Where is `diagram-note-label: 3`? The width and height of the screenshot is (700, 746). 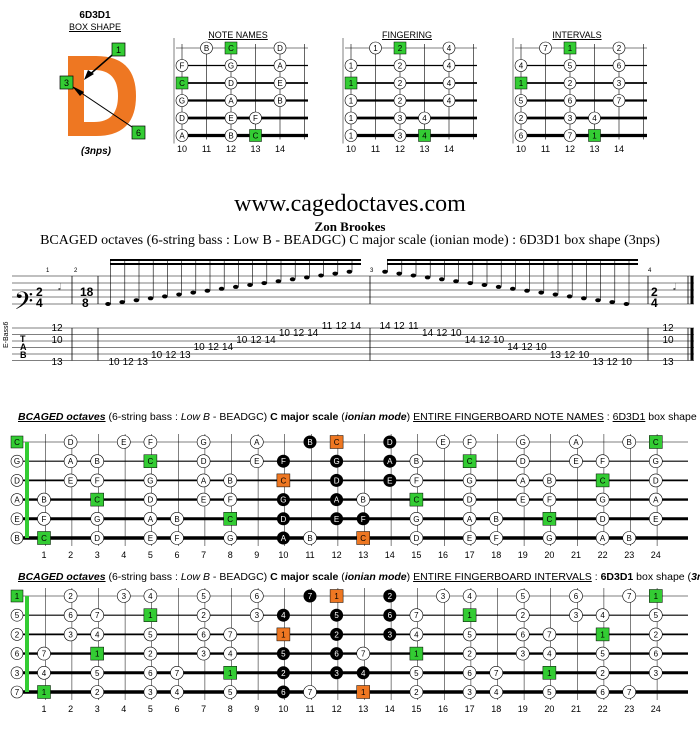 diagram-note-label: 3 is located at coordinates (619, 83).